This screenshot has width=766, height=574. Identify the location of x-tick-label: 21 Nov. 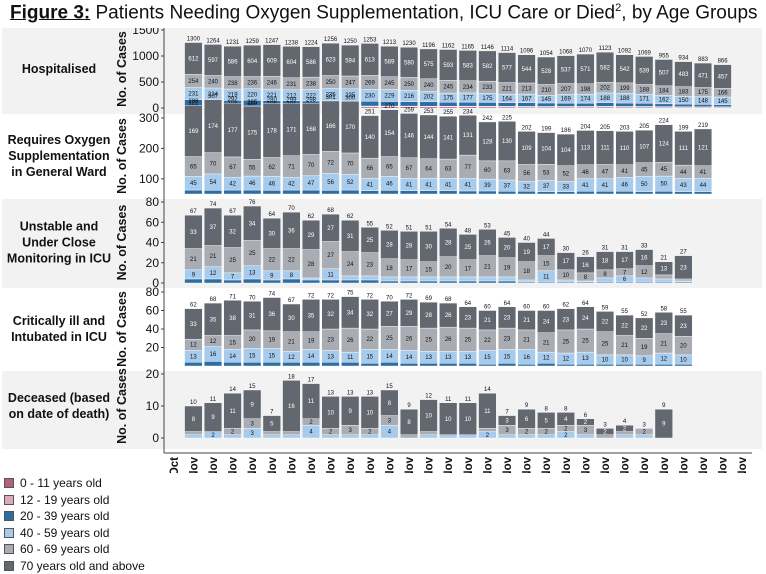
(586, 464).